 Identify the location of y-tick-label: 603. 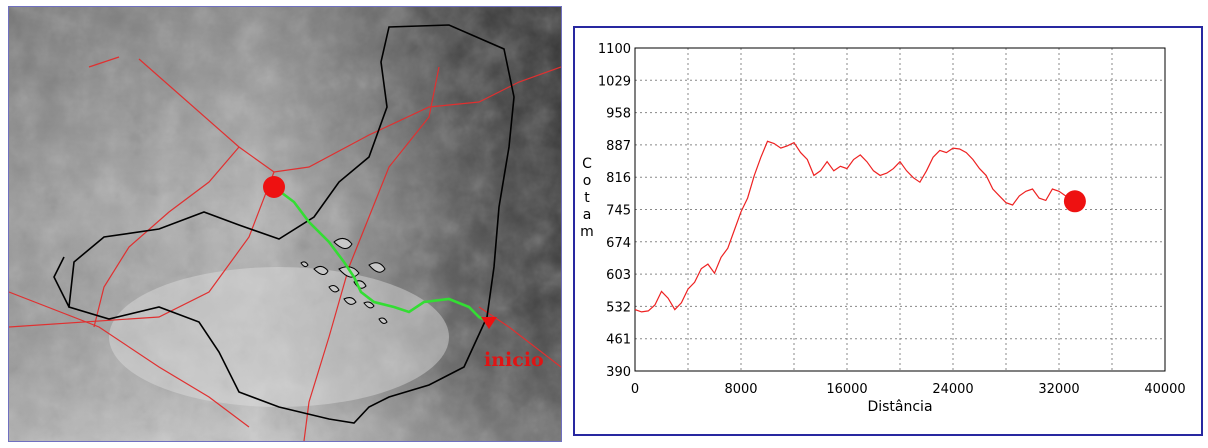
(618, 275).